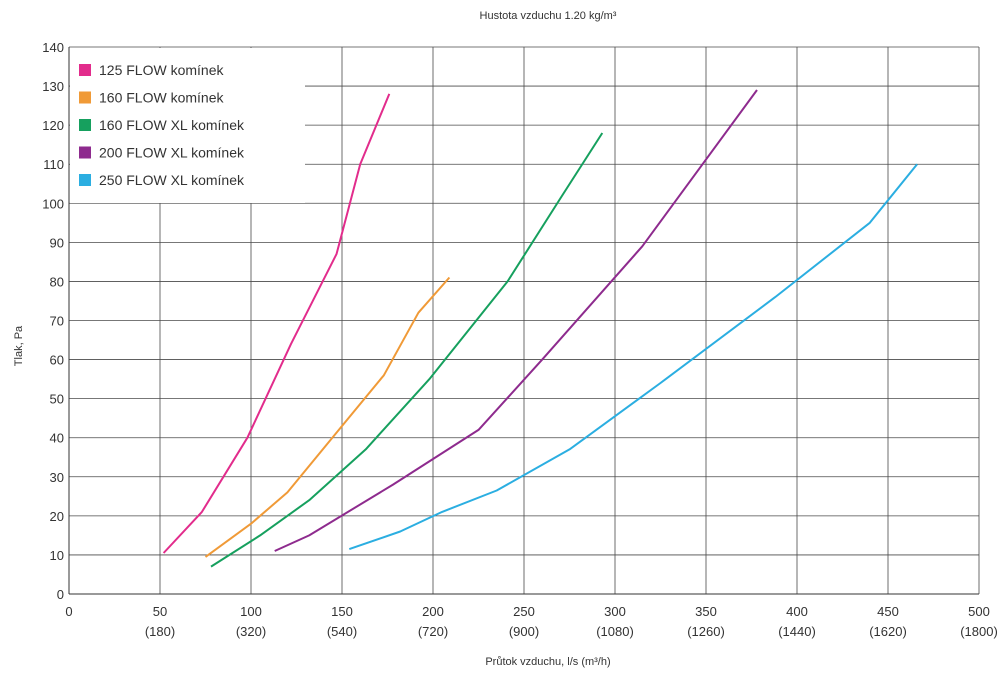 The width and height of the screenshot is (1001, 680). I want to click on x-tick-label: 0, so click(68, 611).